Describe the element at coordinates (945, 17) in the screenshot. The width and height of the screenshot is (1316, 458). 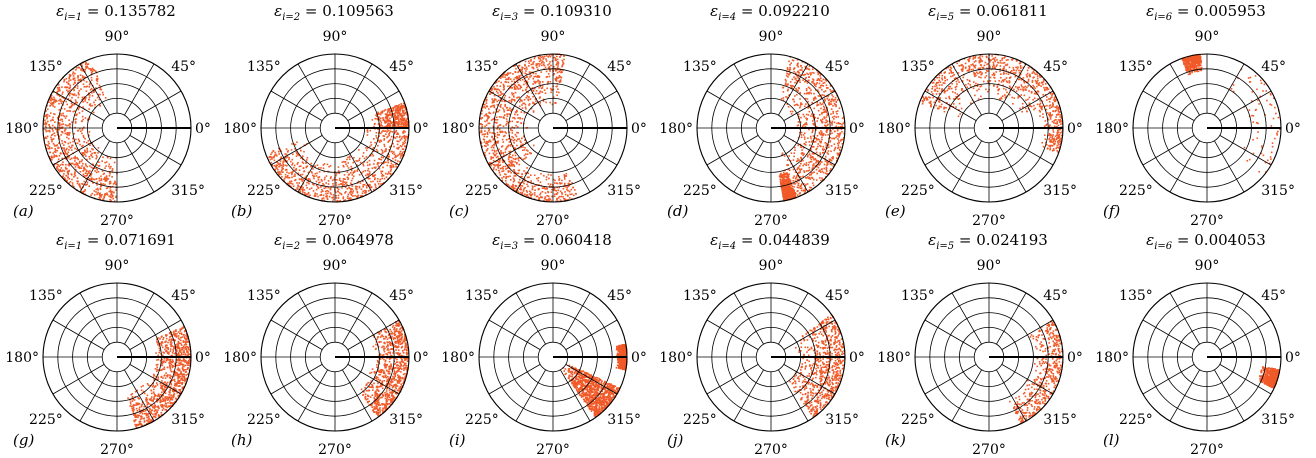
I see `epsilon-subscript: i=5` at that location.